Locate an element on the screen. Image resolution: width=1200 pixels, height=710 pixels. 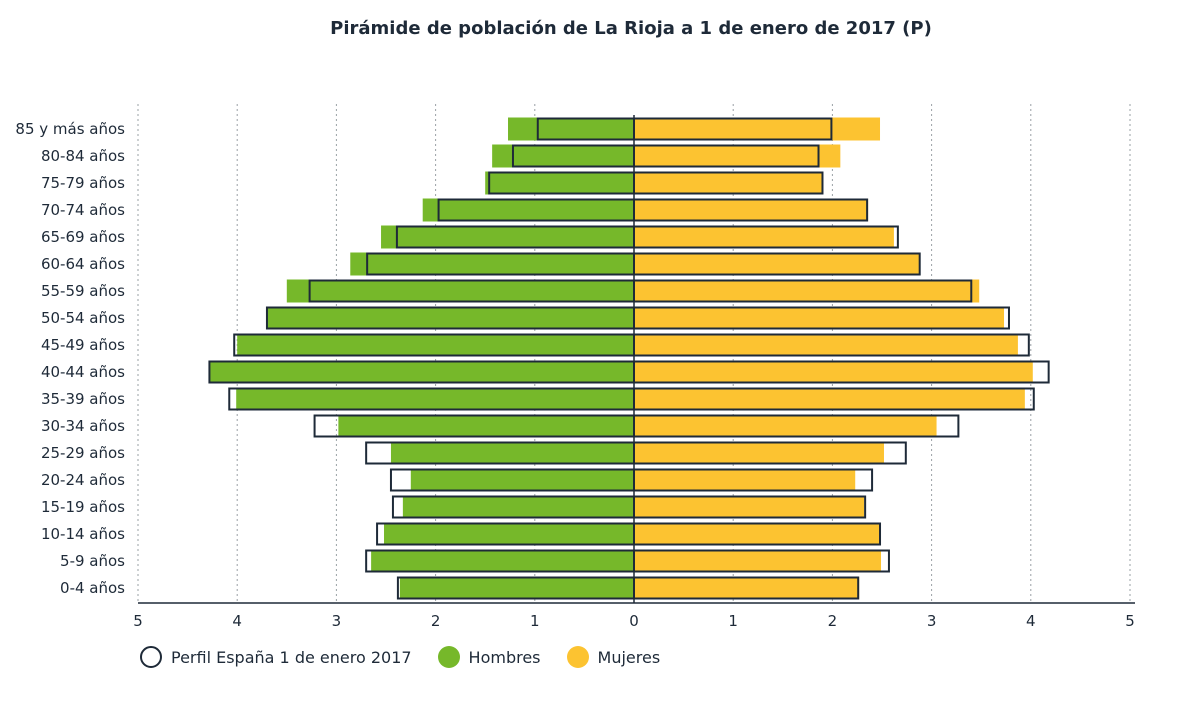
category-label: 85 y más años is located at coordinates (70, 129).